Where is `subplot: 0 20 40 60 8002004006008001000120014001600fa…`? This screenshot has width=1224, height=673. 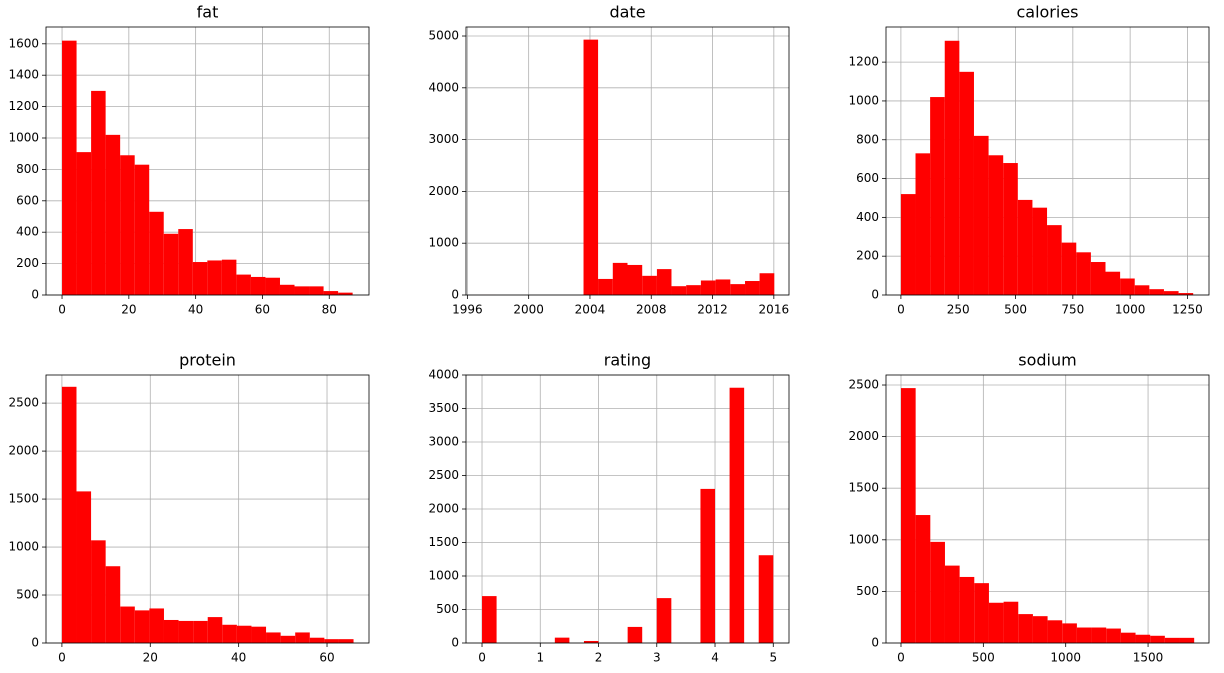
subplot: 0 20 40 60 8002004006008001000120014001600fa… is located at coordinates (189, 160).